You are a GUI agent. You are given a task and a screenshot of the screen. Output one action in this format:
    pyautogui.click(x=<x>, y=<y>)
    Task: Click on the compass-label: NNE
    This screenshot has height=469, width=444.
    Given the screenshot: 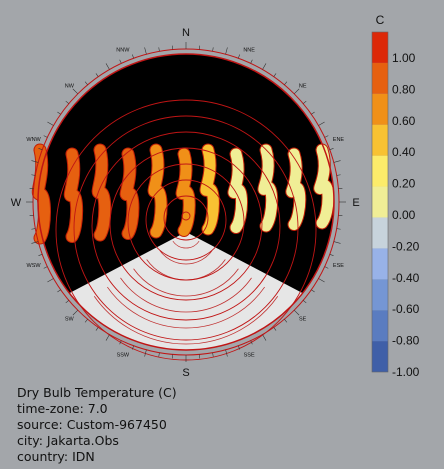 What is the action you would take?
    pyautogui.click(x=249, y=51)
    